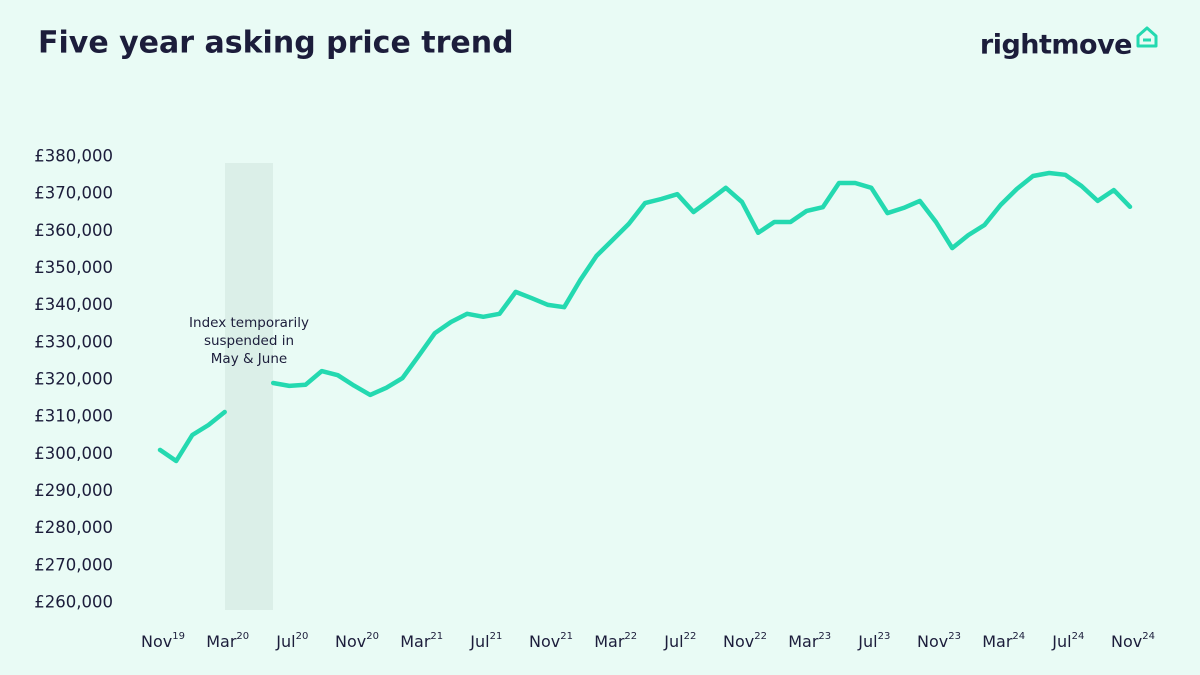 This screenshot has height=675, width=1200. I want to click on y-tick-label: £290,000, so click(73, 490).